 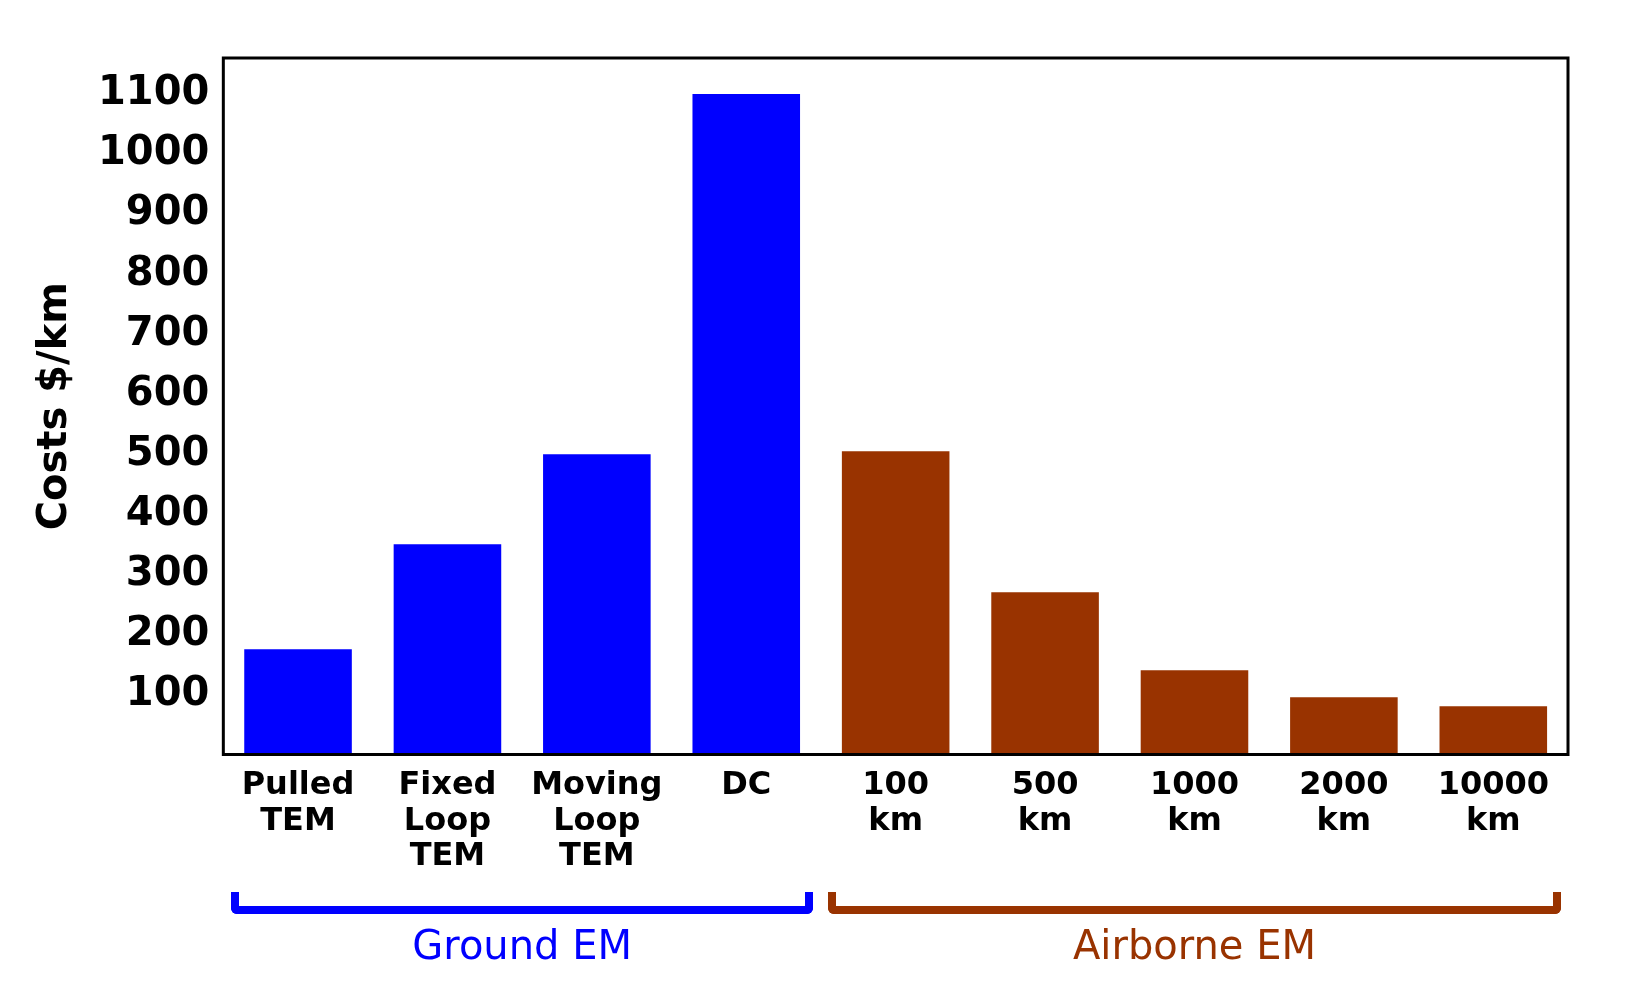 I want to click on x-tick-label: Fixed Loop TEM, so click(x=447, y=818).